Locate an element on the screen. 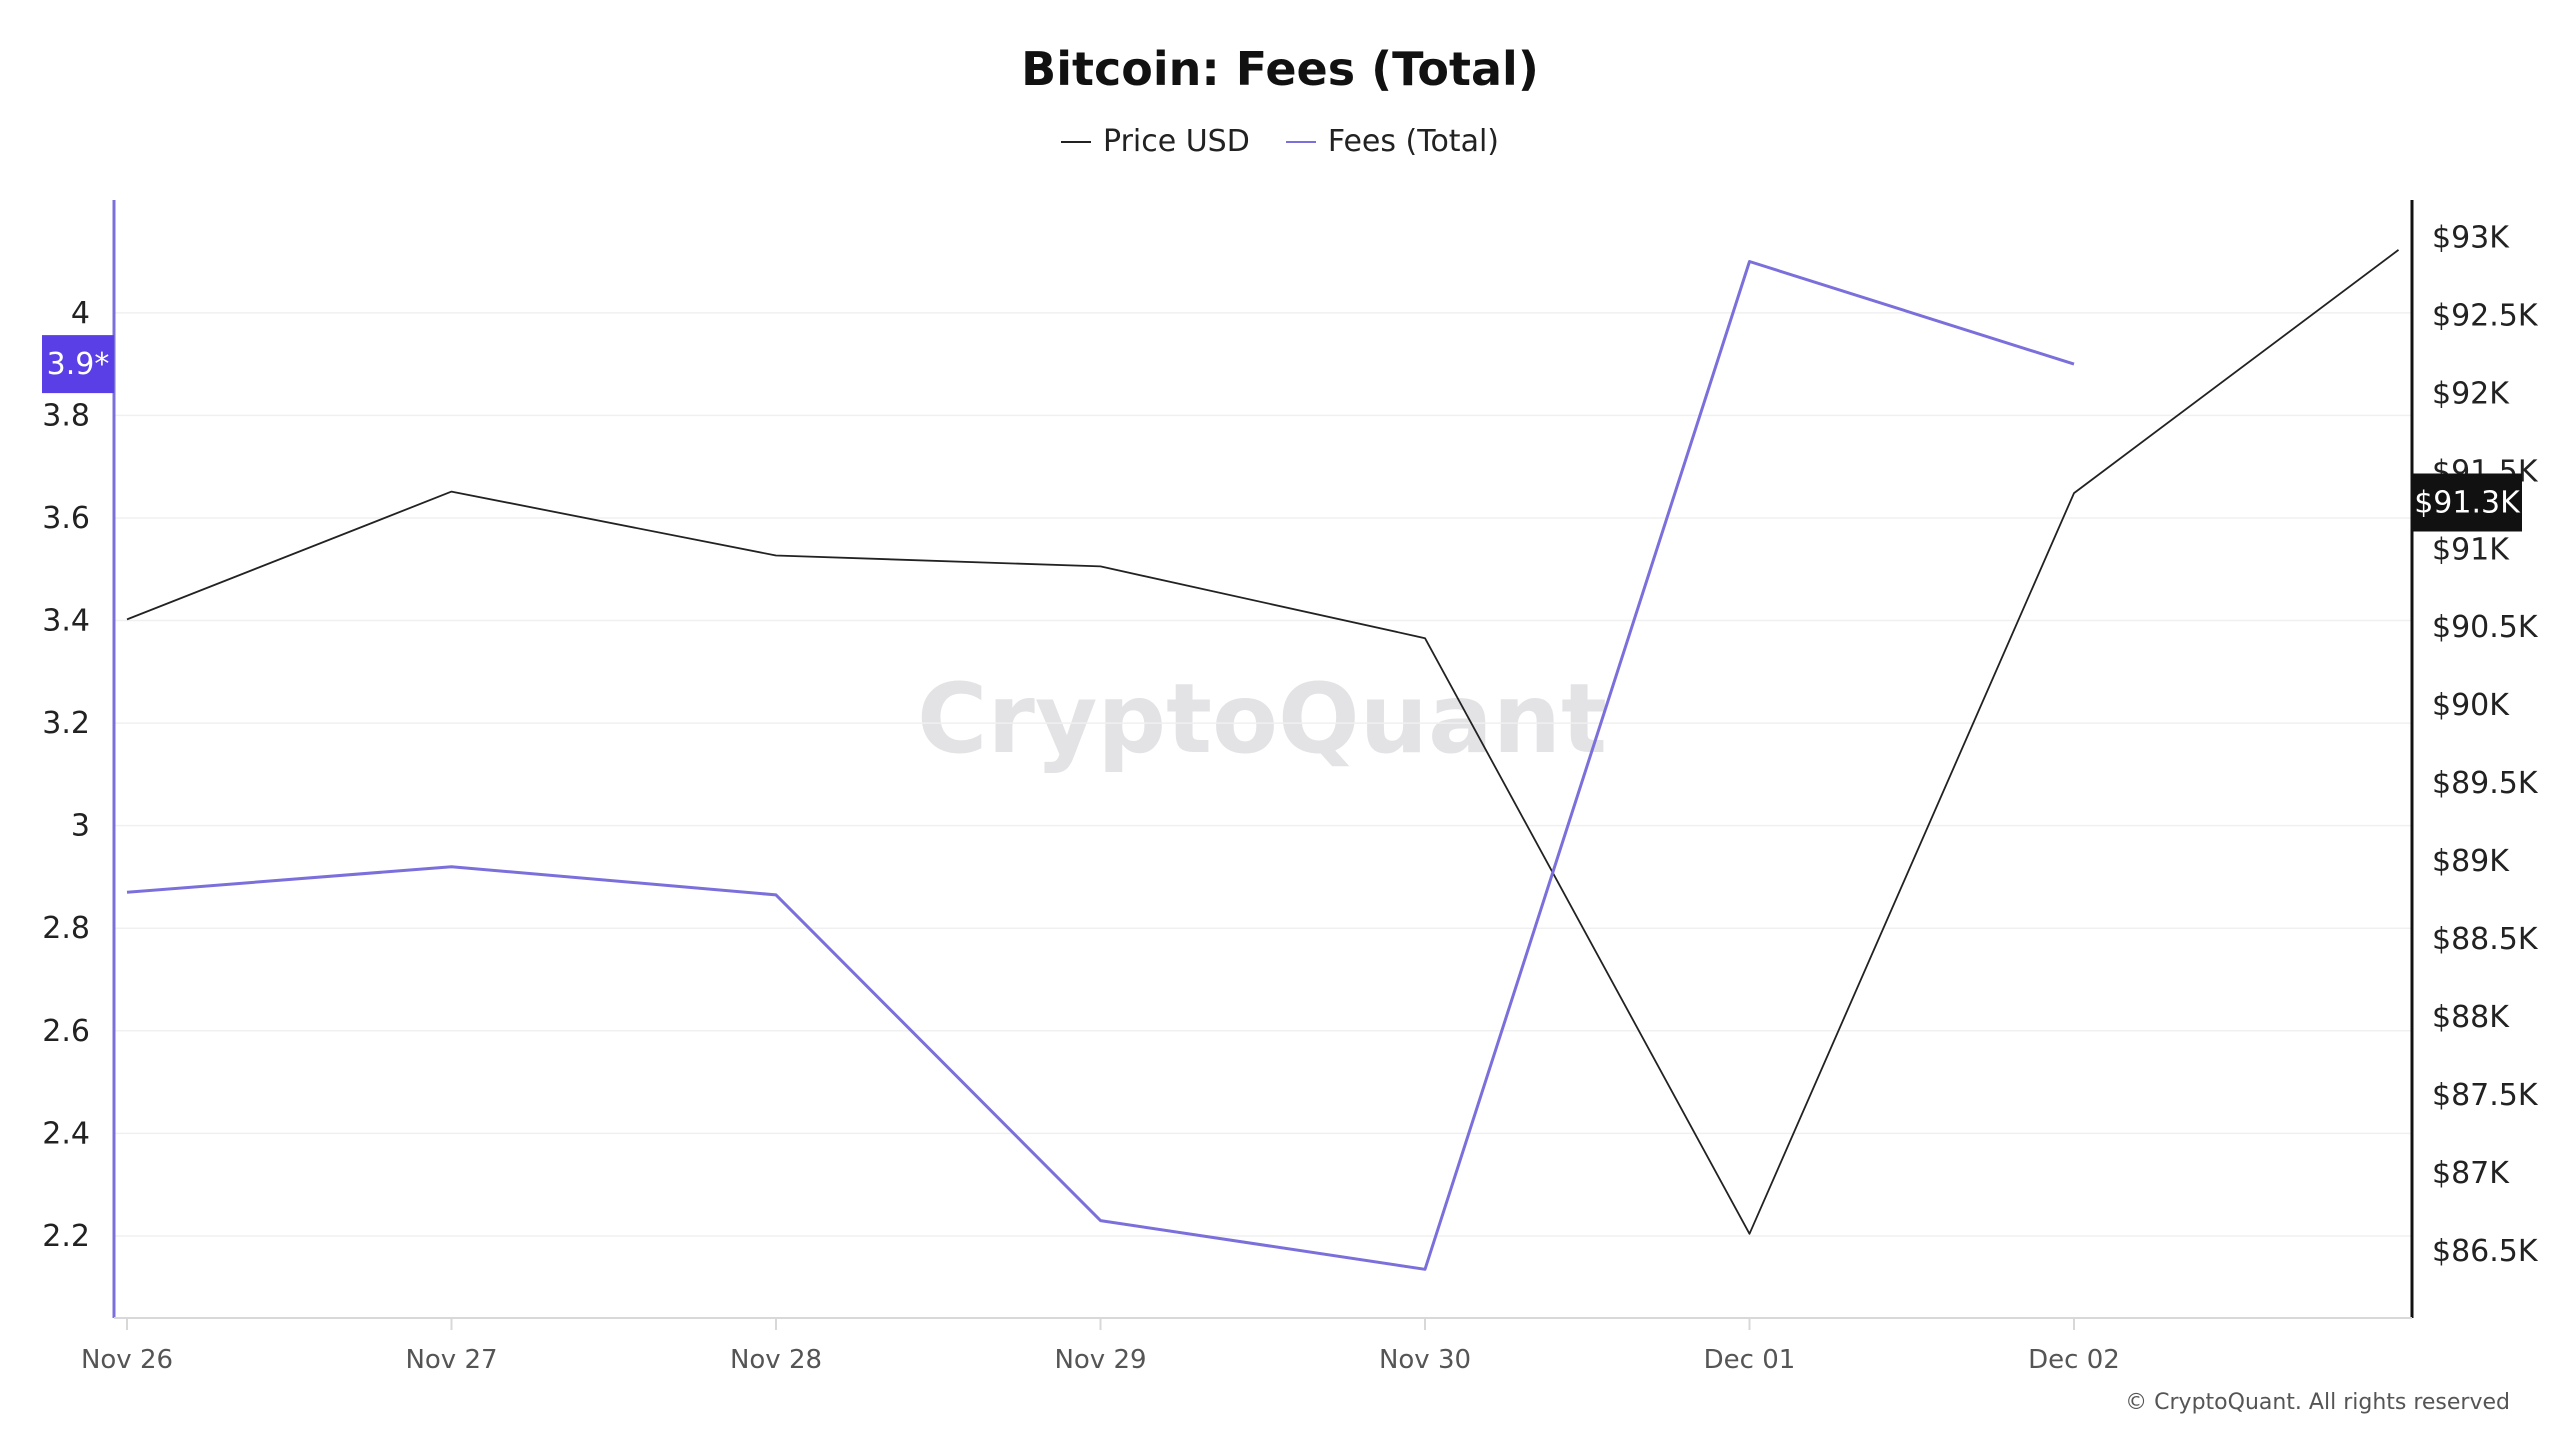 This screenshot has width=2560, height=1440. legend-item-fees: Fees (Total) is located at coordinates (1392, 141).